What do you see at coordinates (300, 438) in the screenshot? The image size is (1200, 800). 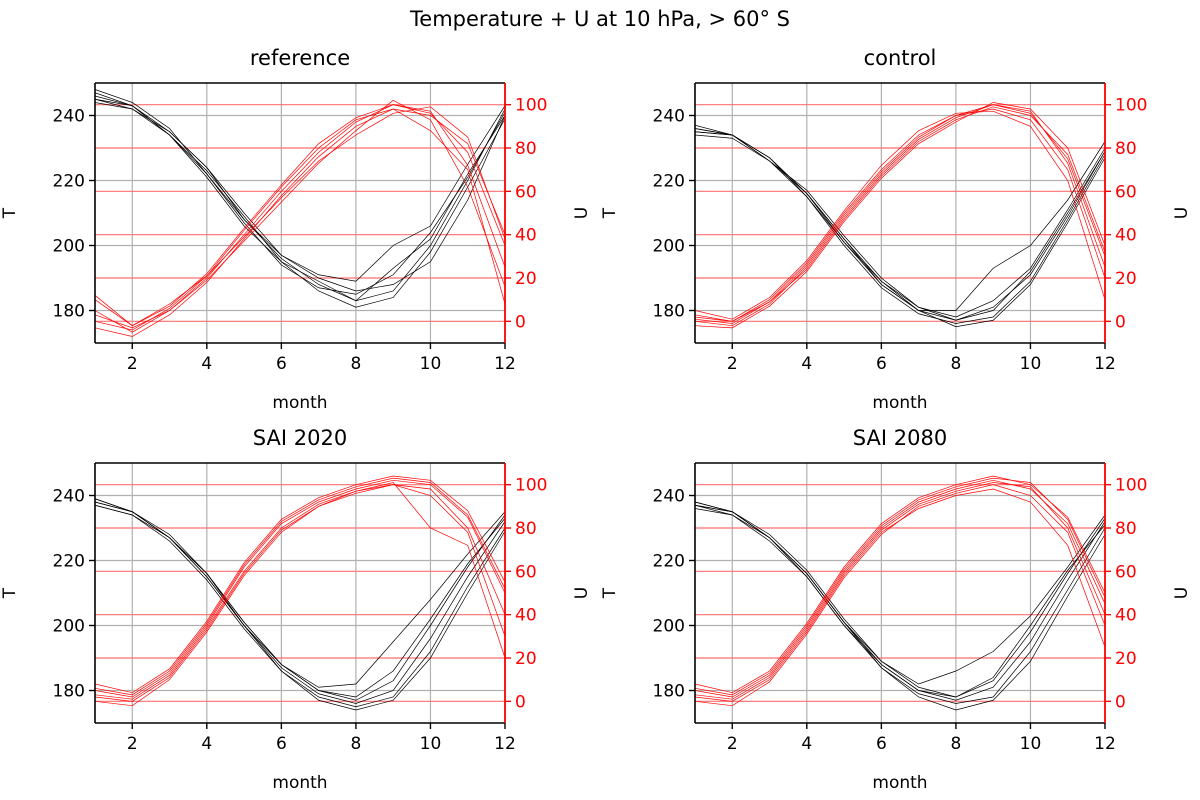 I see `panel-title: SAI 2020` at bounding box center [300, 438].